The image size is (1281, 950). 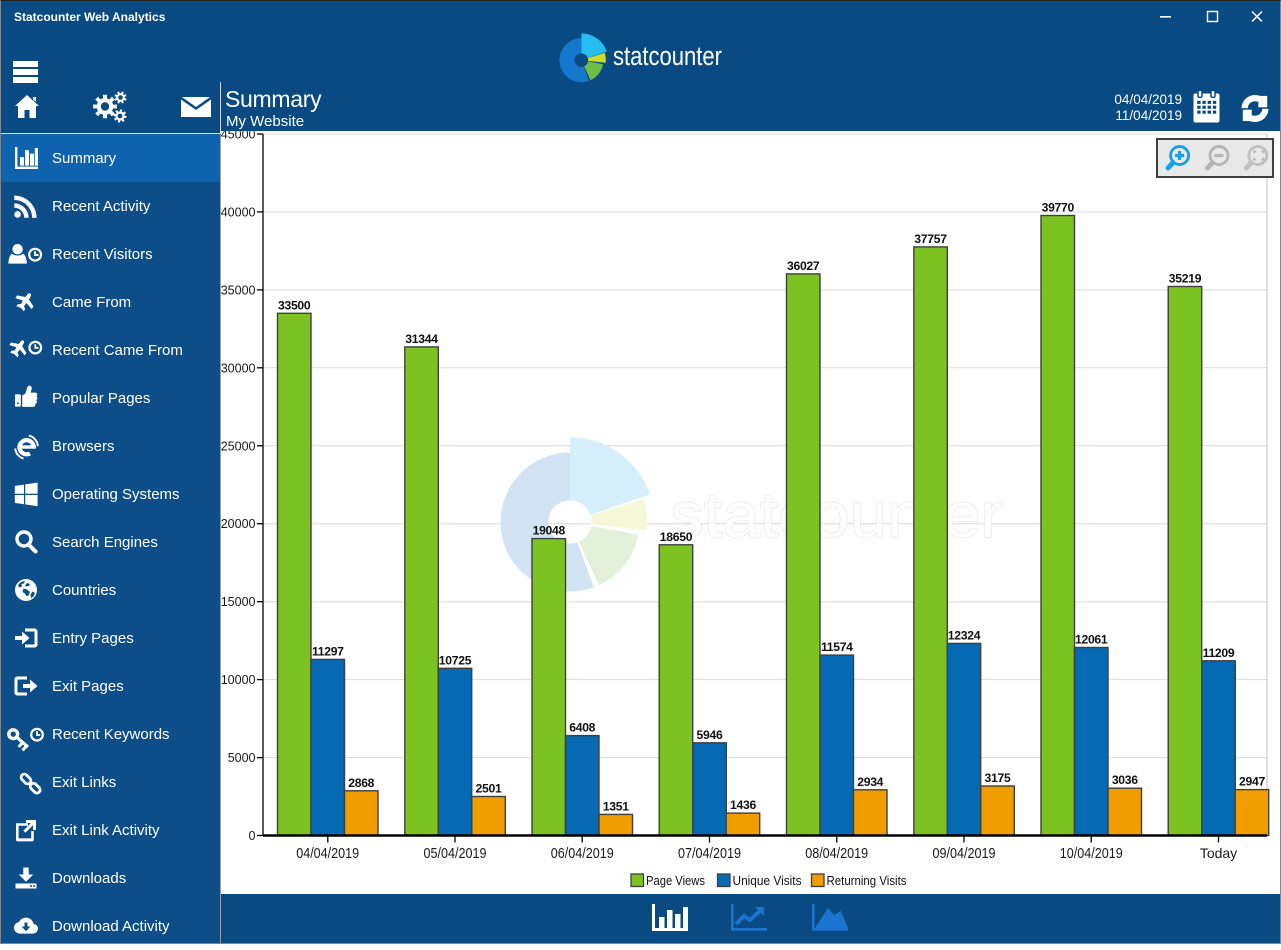 What do you see at coordinates (238, 135) in the screenshot?
I see `svg-text: 45000` at bounding box center [238, 135].